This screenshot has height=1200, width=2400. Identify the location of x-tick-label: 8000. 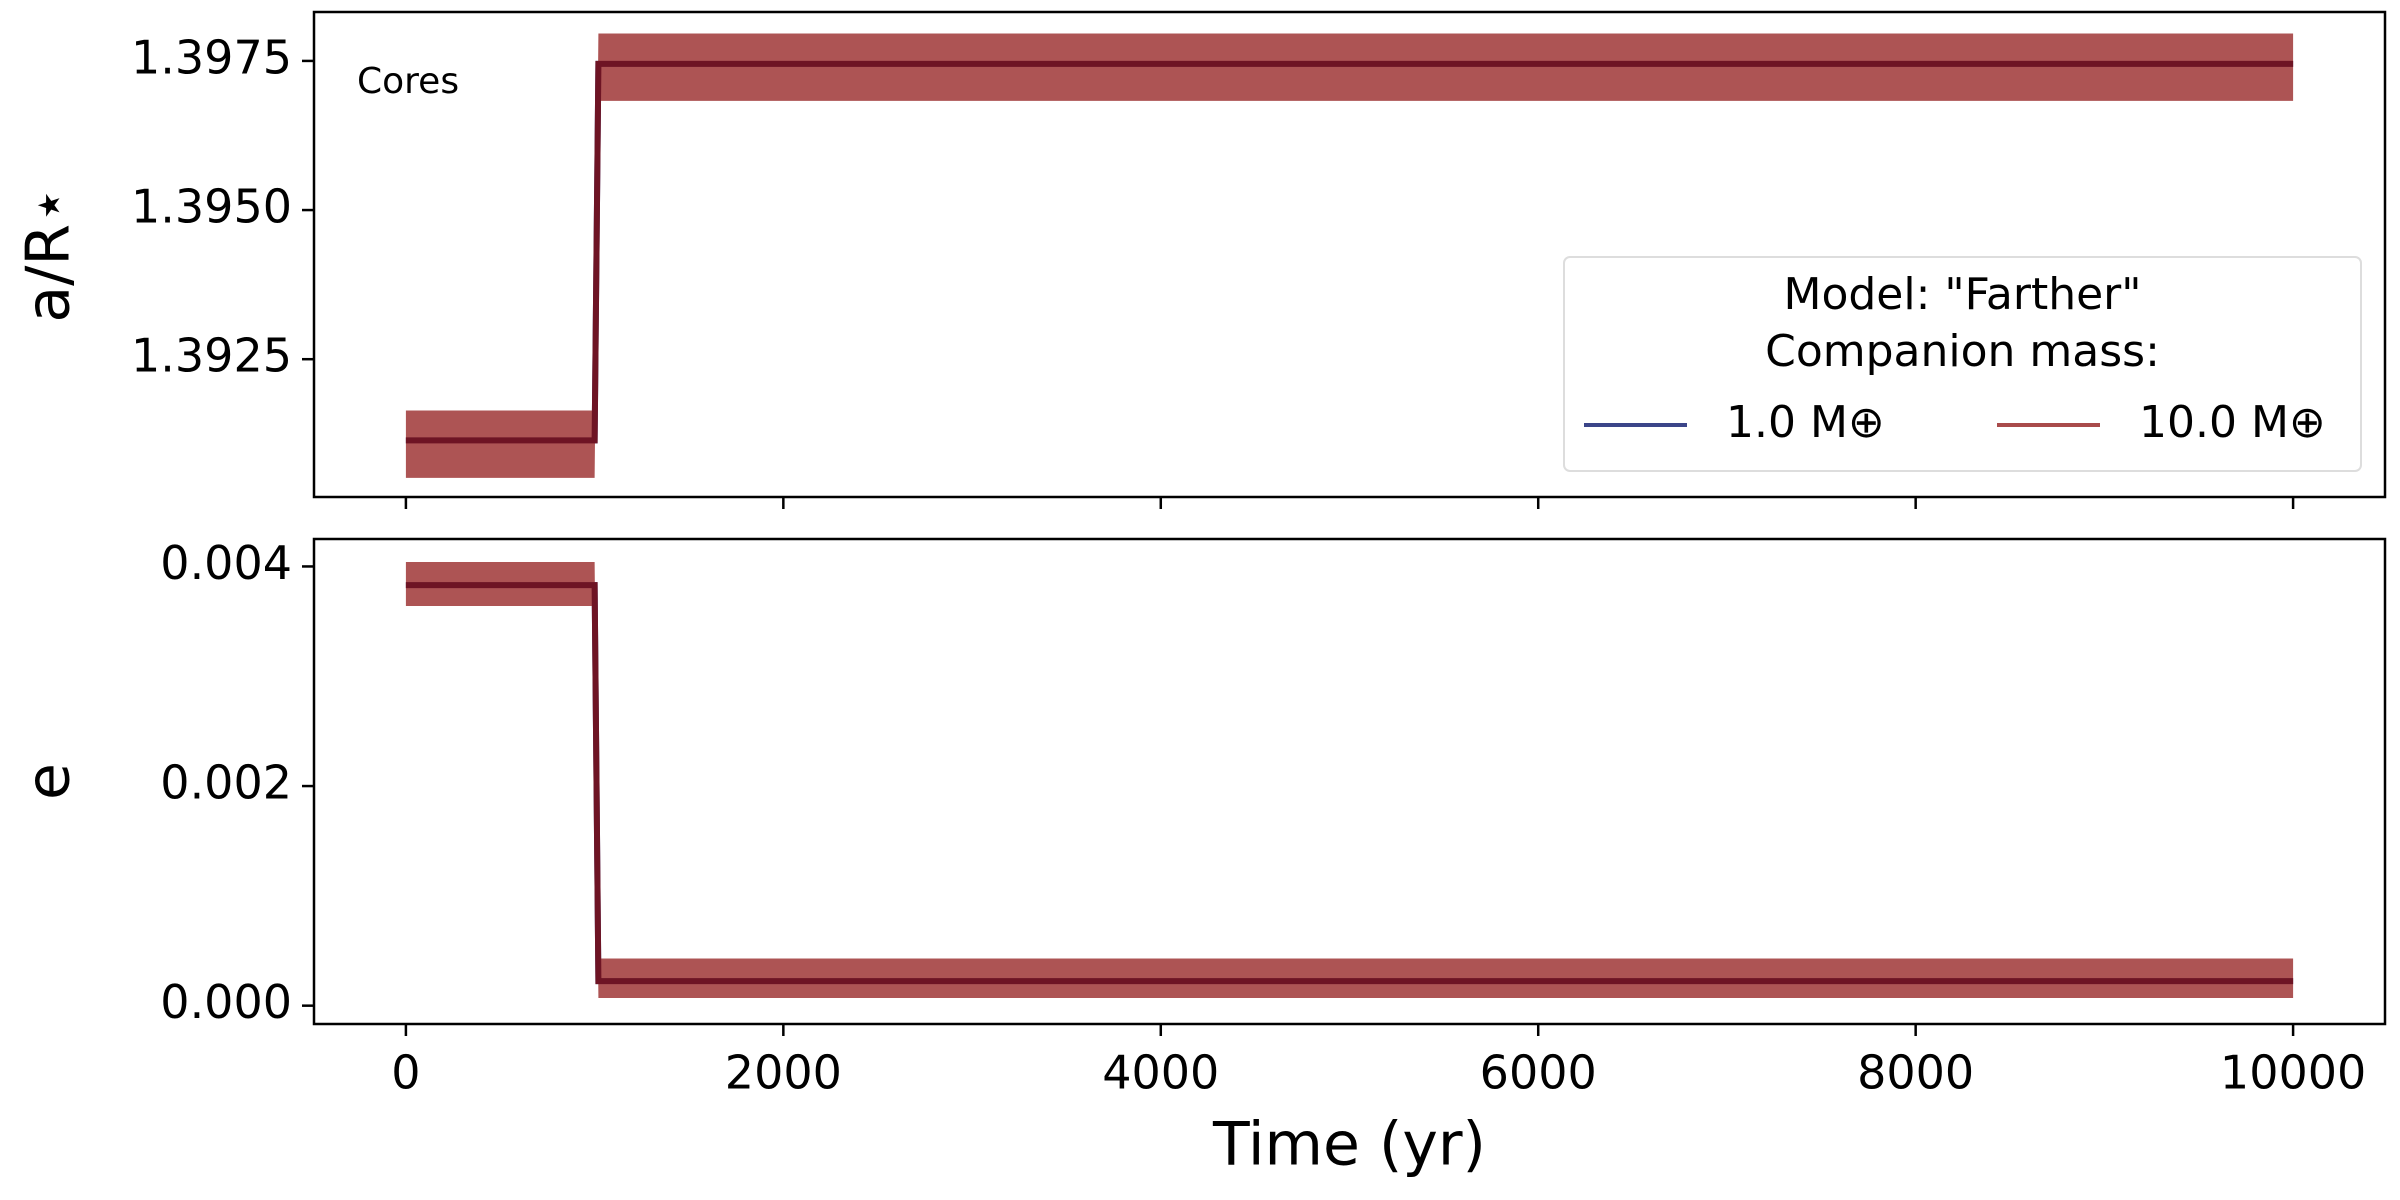
(1915, 1073).